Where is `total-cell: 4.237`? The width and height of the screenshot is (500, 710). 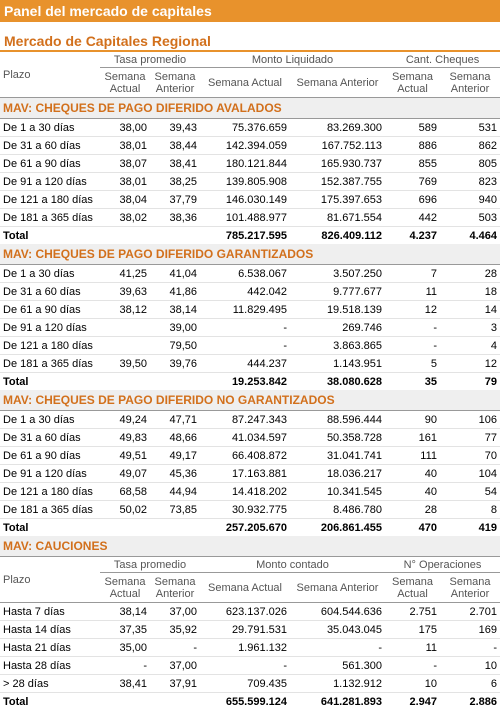
total-cell: 4.237 is located at coordinates (412, 236).